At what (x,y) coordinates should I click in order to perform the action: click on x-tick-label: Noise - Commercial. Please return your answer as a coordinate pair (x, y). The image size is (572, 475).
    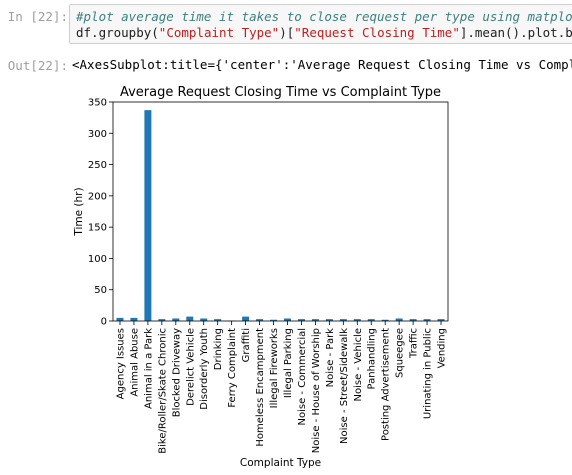
    Looking at the image, I should click on (302, 377).